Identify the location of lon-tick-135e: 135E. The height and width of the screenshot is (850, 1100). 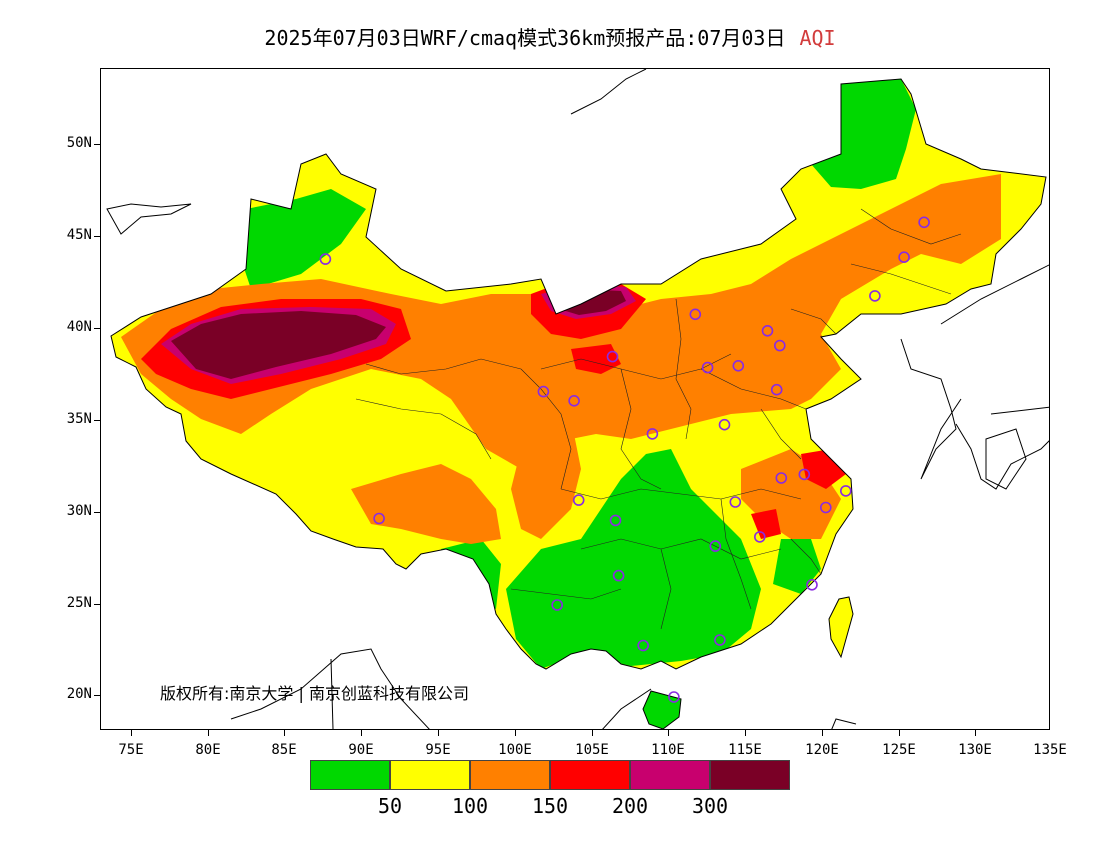
(1050, 750).